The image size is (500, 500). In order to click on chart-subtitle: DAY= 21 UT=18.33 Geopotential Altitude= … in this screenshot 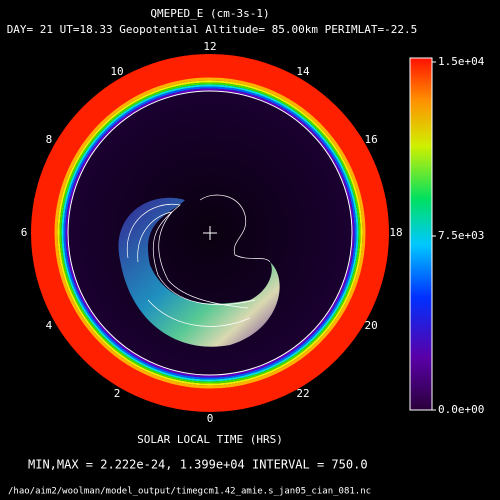, I will do `click(212, 29)`.